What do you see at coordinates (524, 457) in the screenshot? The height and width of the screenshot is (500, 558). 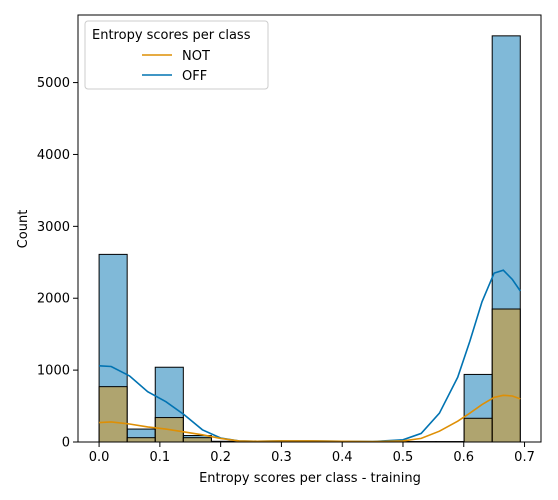 I see `x-tick-label: 0.7` at bounding box center [524, 457].